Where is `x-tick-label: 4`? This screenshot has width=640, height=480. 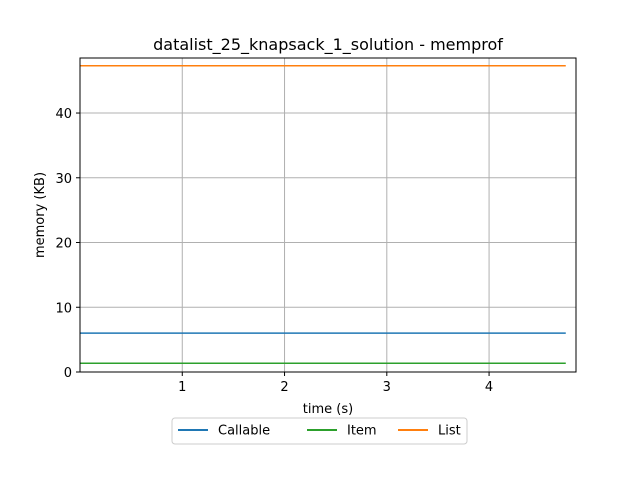
x-tick-label: 4 is located at coordinates (489, 387).